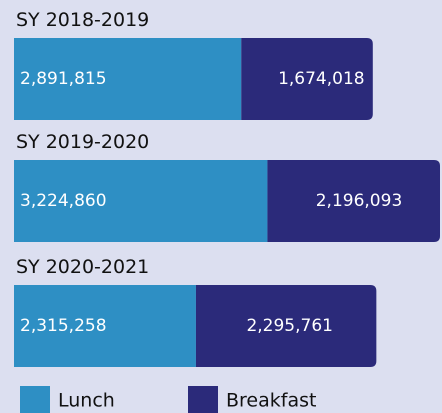 This screenshot has height=413, width=442. Describe the element at coordinates (82, 20) in the screenshot. I see `category-label: SY 2018-2019` at that location.